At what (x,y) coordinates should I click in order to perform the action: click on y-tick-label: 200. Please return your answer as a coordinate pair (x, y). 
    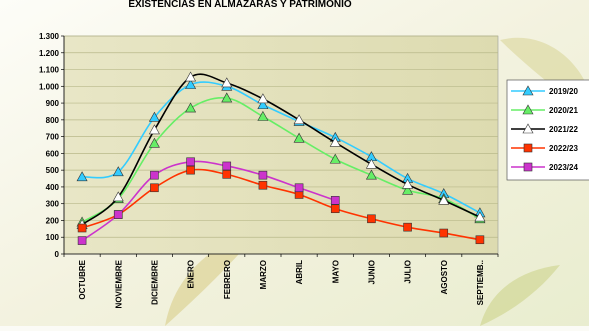
    Looking at the image, I should click on (53, 220).